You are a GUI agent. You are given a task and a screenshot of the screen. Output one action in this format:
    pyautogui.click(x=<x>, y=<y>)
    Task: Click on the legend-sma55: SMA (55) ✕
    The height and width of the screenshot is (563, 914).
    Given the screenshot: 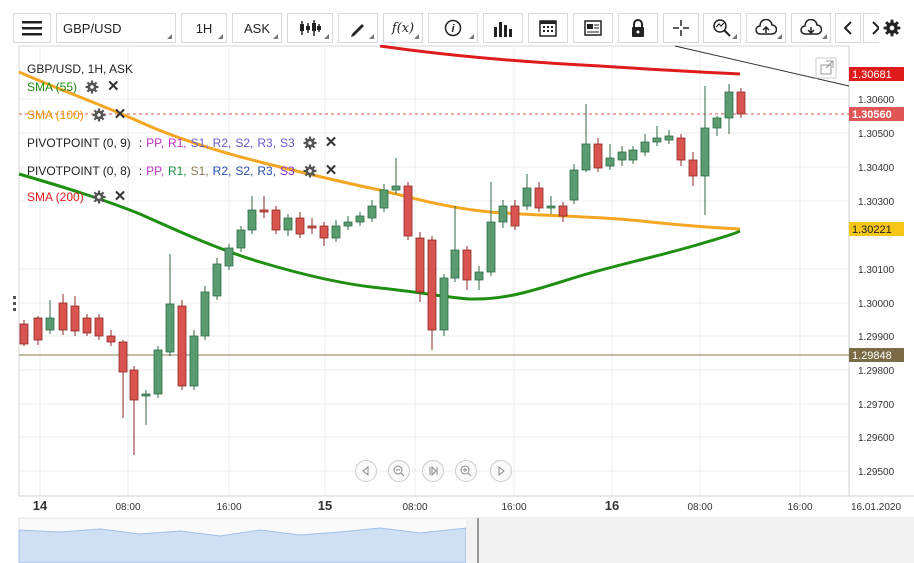 What is the action you would take?
    pyautogui.click(x=73, y=86)
    